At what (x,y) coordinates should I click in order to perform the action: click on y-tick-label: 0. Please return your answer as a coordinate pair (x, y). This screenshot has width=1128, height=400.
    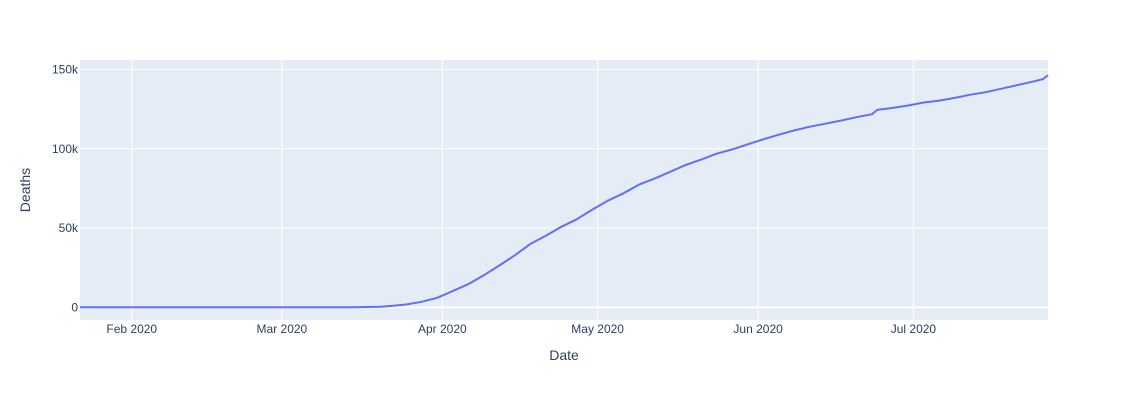
    Looking at the image, I should click on (74, 307).